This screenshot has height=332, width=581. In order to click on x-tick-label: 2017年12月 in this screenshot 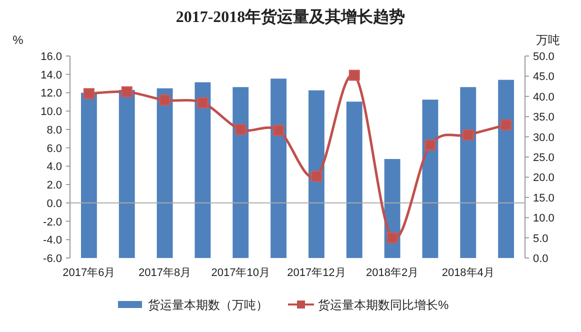, I will do `click(316, 273)`.